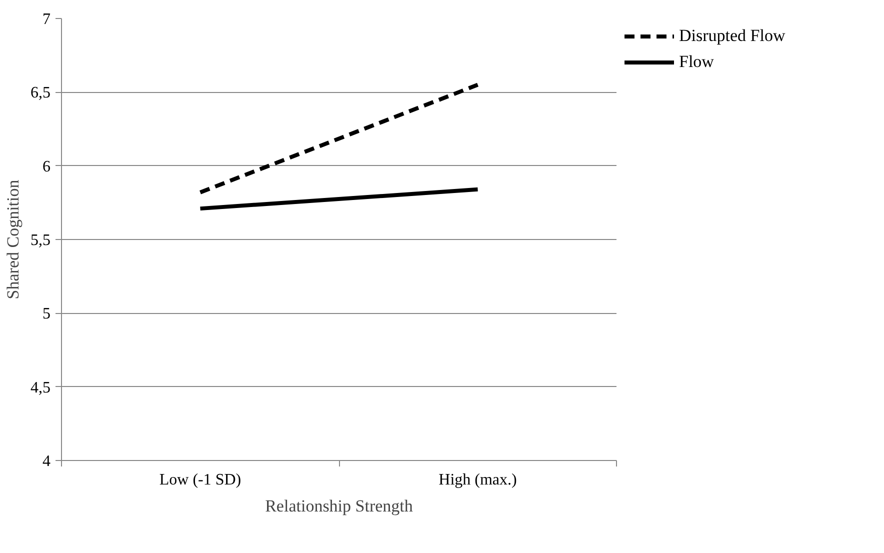  I want to click on x-axis-title: Relationship Strength, so click(339, 506).